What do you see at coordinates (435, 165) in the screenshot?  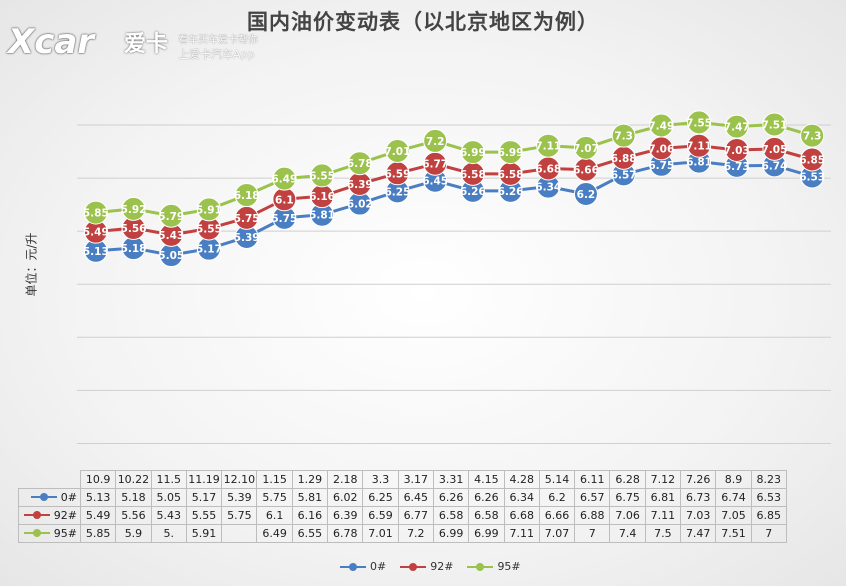 I see `data-label: 6.77` at bounding box center [435, 165].